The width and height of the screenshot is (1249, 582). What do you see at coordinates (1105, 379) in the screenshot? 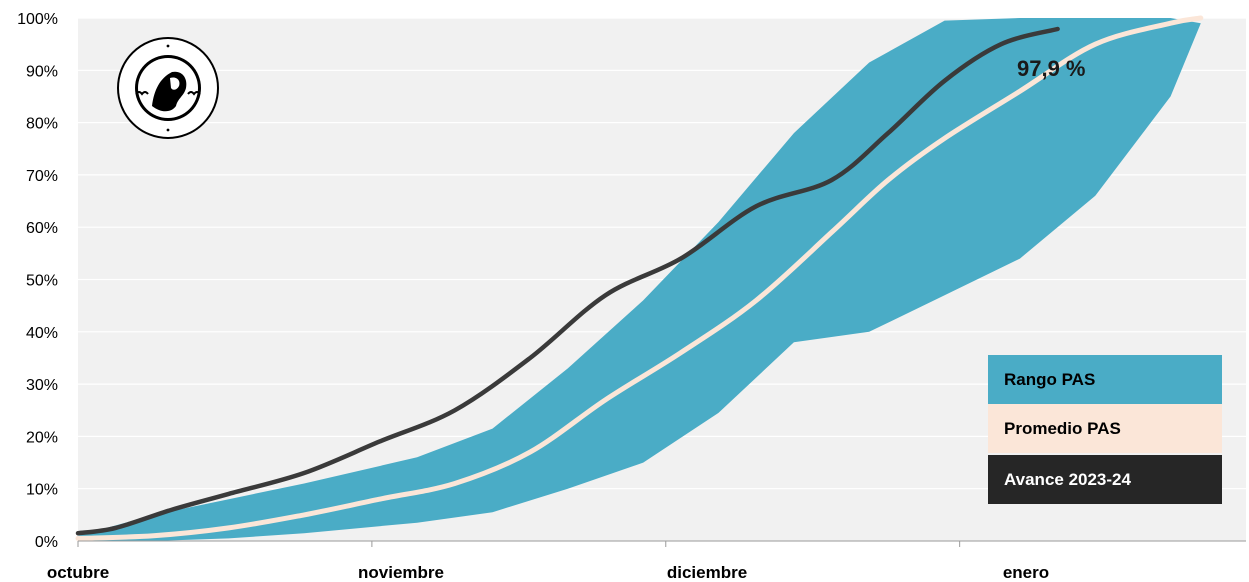
I see `legend-item-rango-pas: Rango PAS` at bounding box center [1105, 379].